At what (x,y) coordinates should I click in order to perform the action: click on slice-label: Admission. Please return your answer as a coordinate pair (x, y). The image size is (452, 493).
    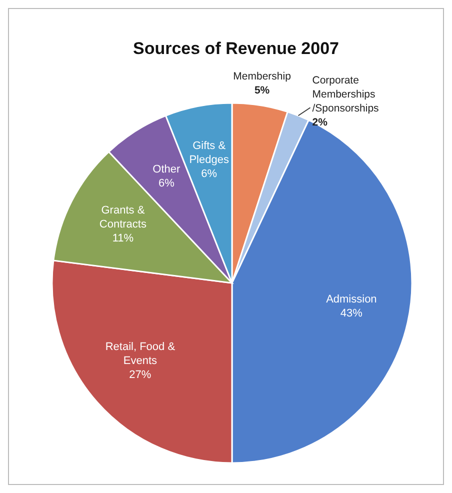
    Looking at the image, I should click on (351, 300).